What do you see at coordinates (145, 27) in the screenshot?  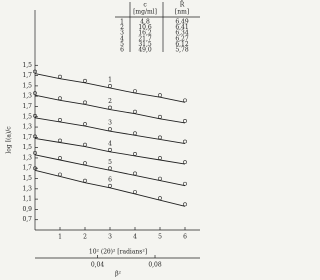 I see `table-cell: 10,6` at bounding box center [145, 27].